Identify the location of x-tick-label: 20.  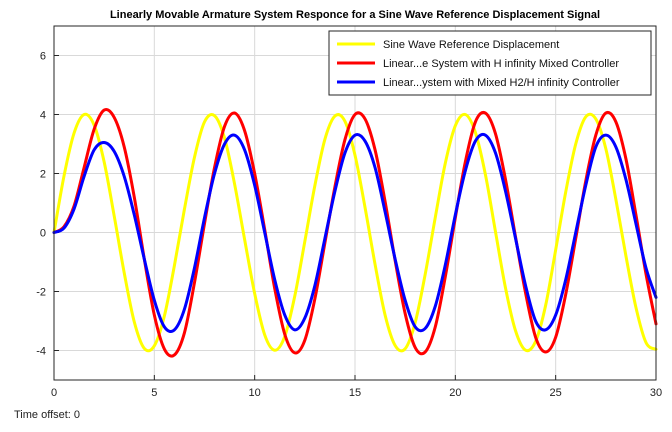
(455, 393).